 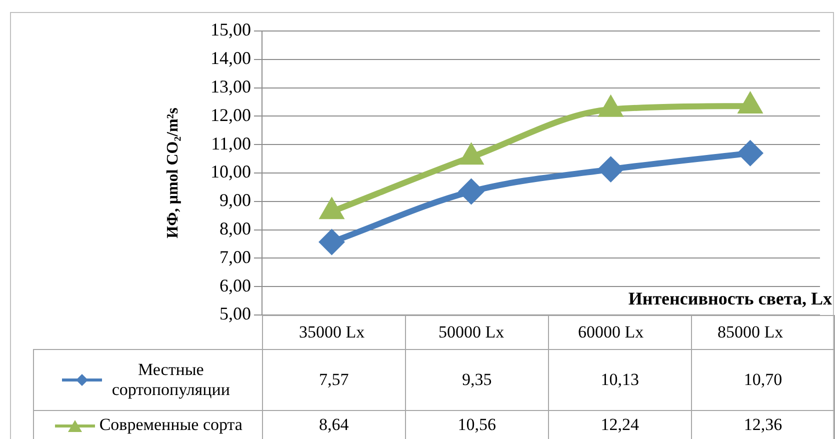 What do you see at coordinates (235, 228) in the screenshot?
I see `y-tick-label: 8,00` at bounding box center [235, 228].